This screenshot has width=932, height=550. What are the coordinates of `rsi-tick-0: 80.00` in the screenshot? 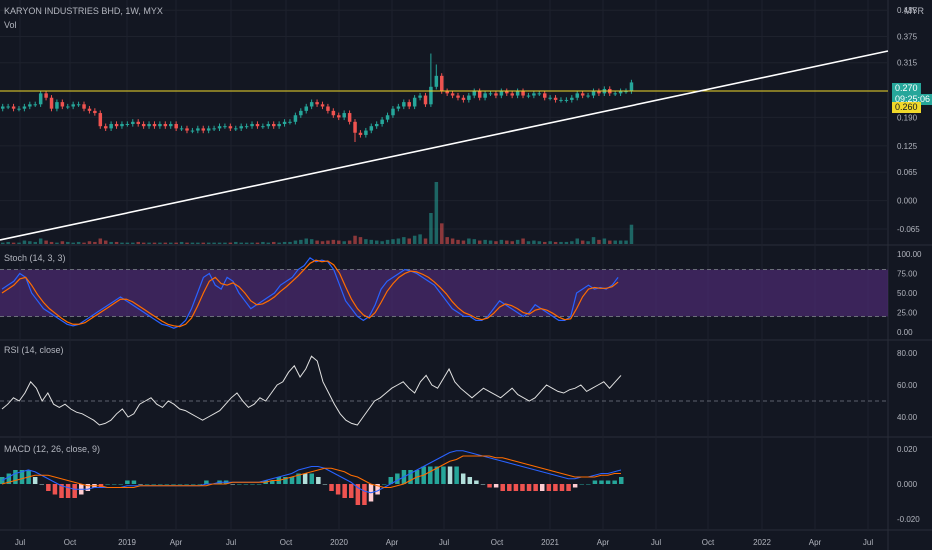 It's located at (907, 353).